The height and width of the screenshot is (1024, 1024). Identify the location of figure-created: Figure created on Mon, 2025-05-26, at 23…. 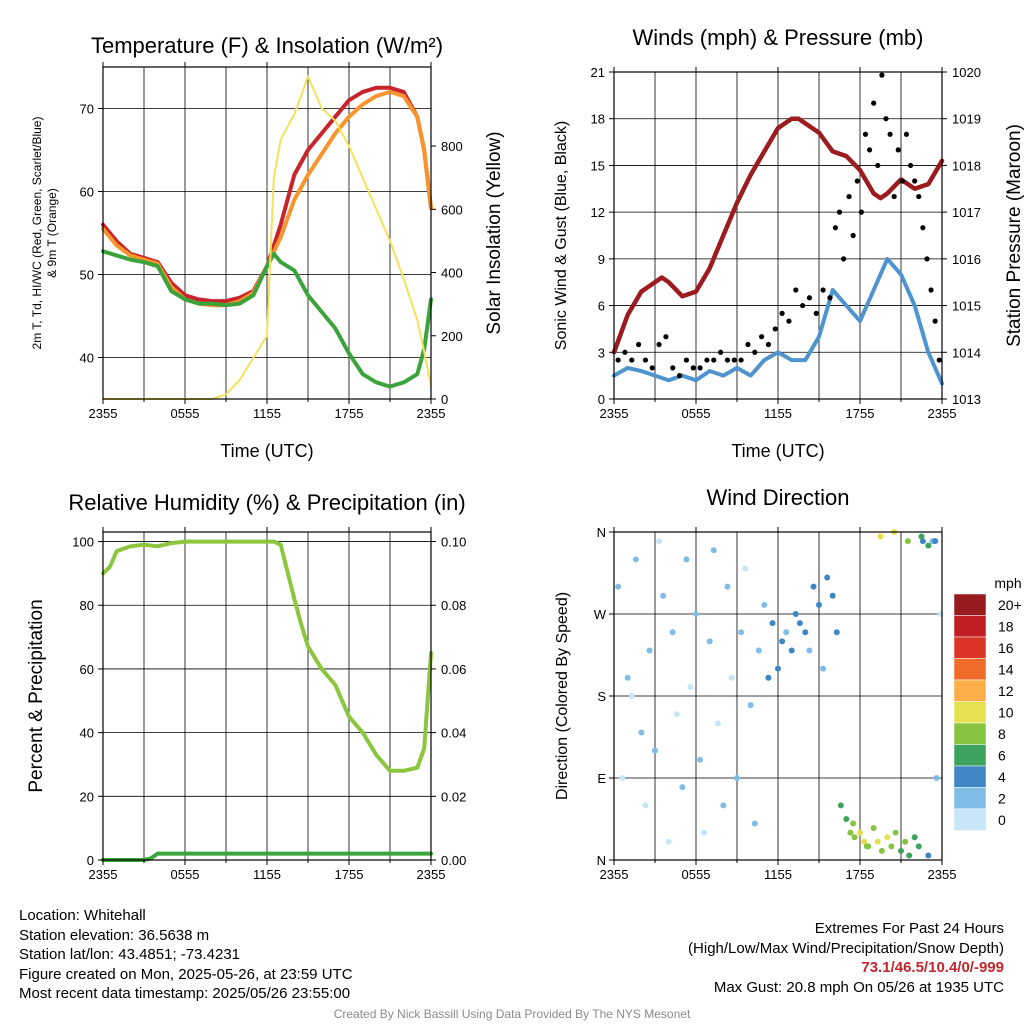
(186, 974).